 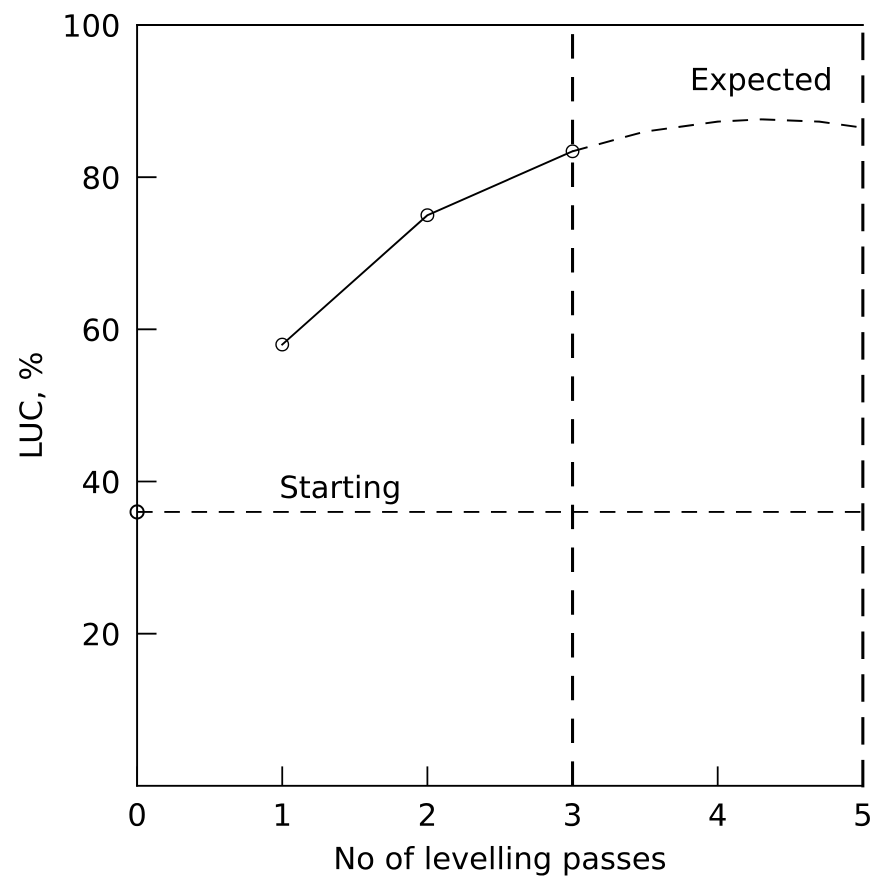 I want to click on y-tick-label: 60, so click(x=101, y=330).